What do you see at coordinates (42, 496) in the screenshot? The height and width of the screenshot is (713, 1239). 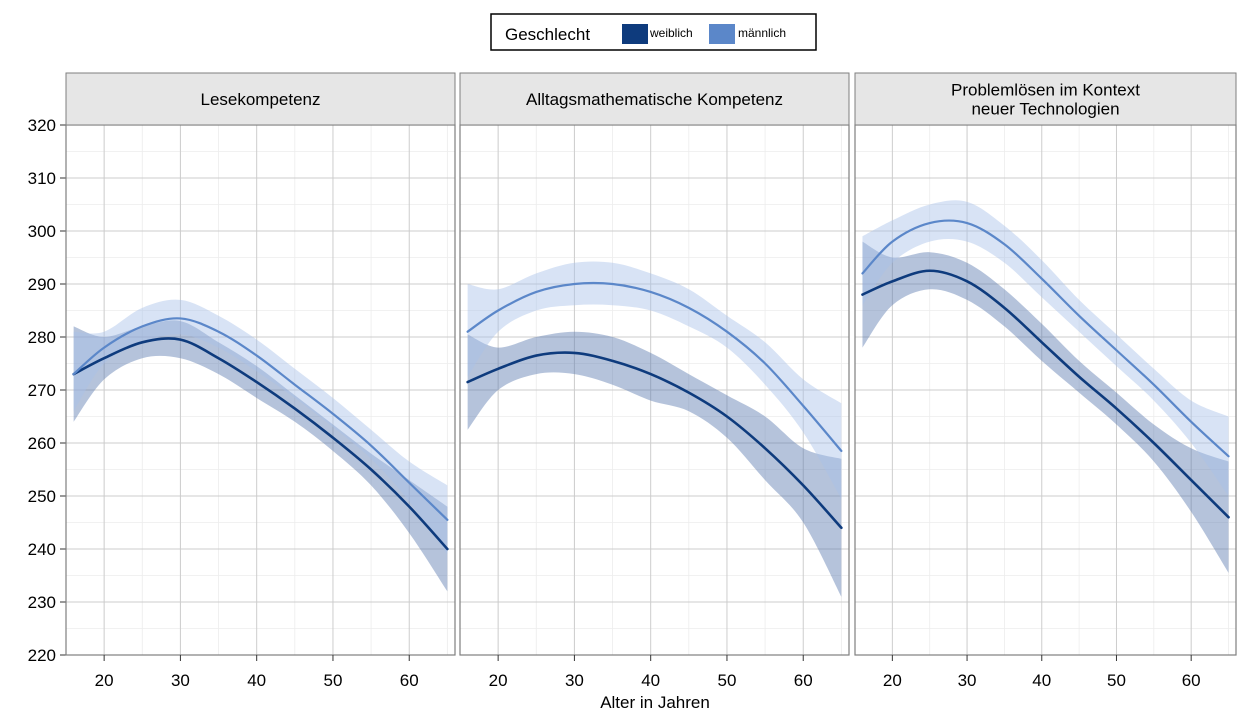 I see `y-tick-label: 250` at bounding box center [42, 496].